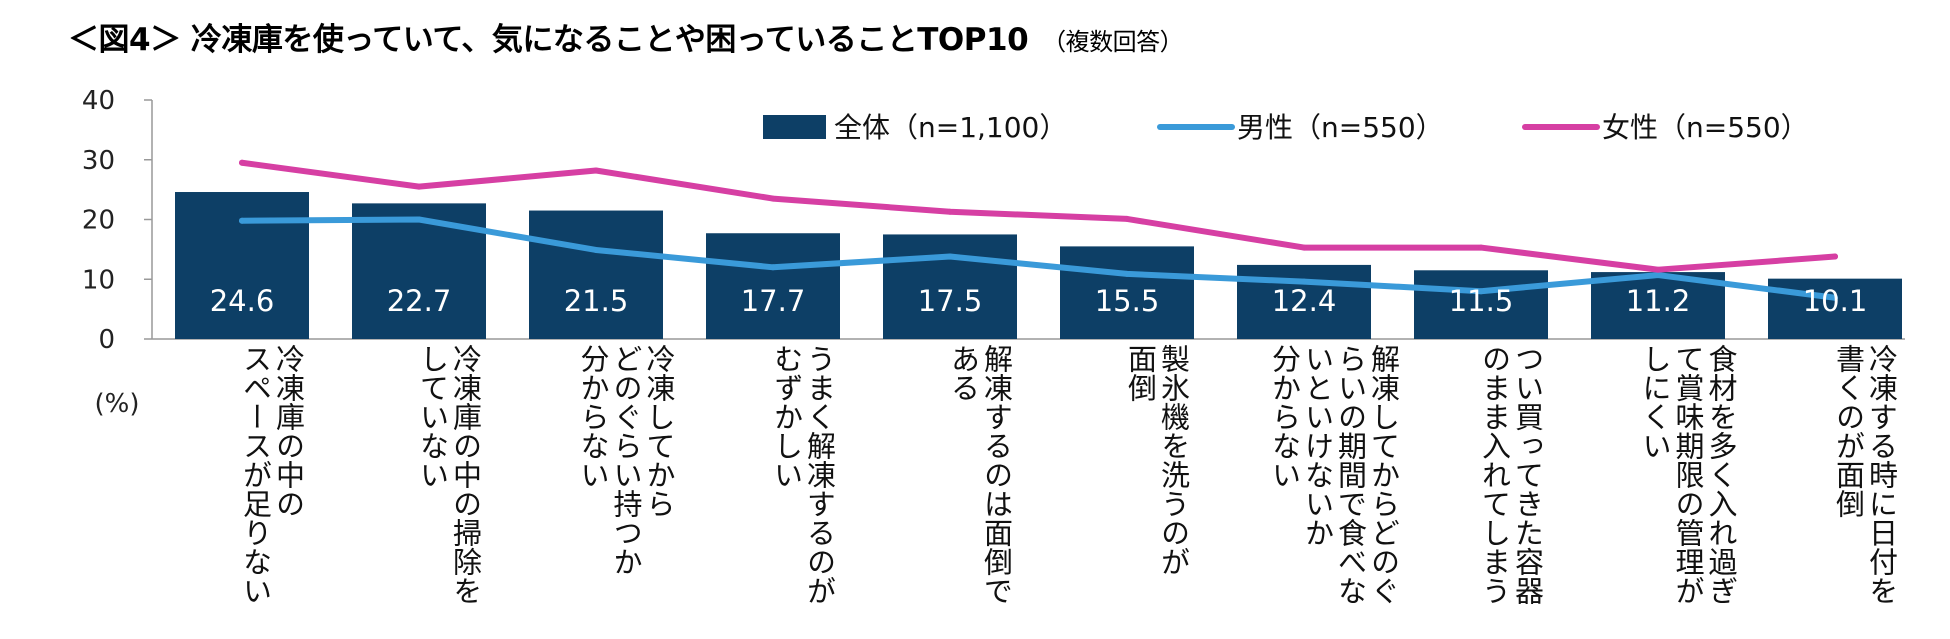 The height and width of the screenshot is (639, 1950). I want to click on y-tick-label: 0, so click(106, 340).